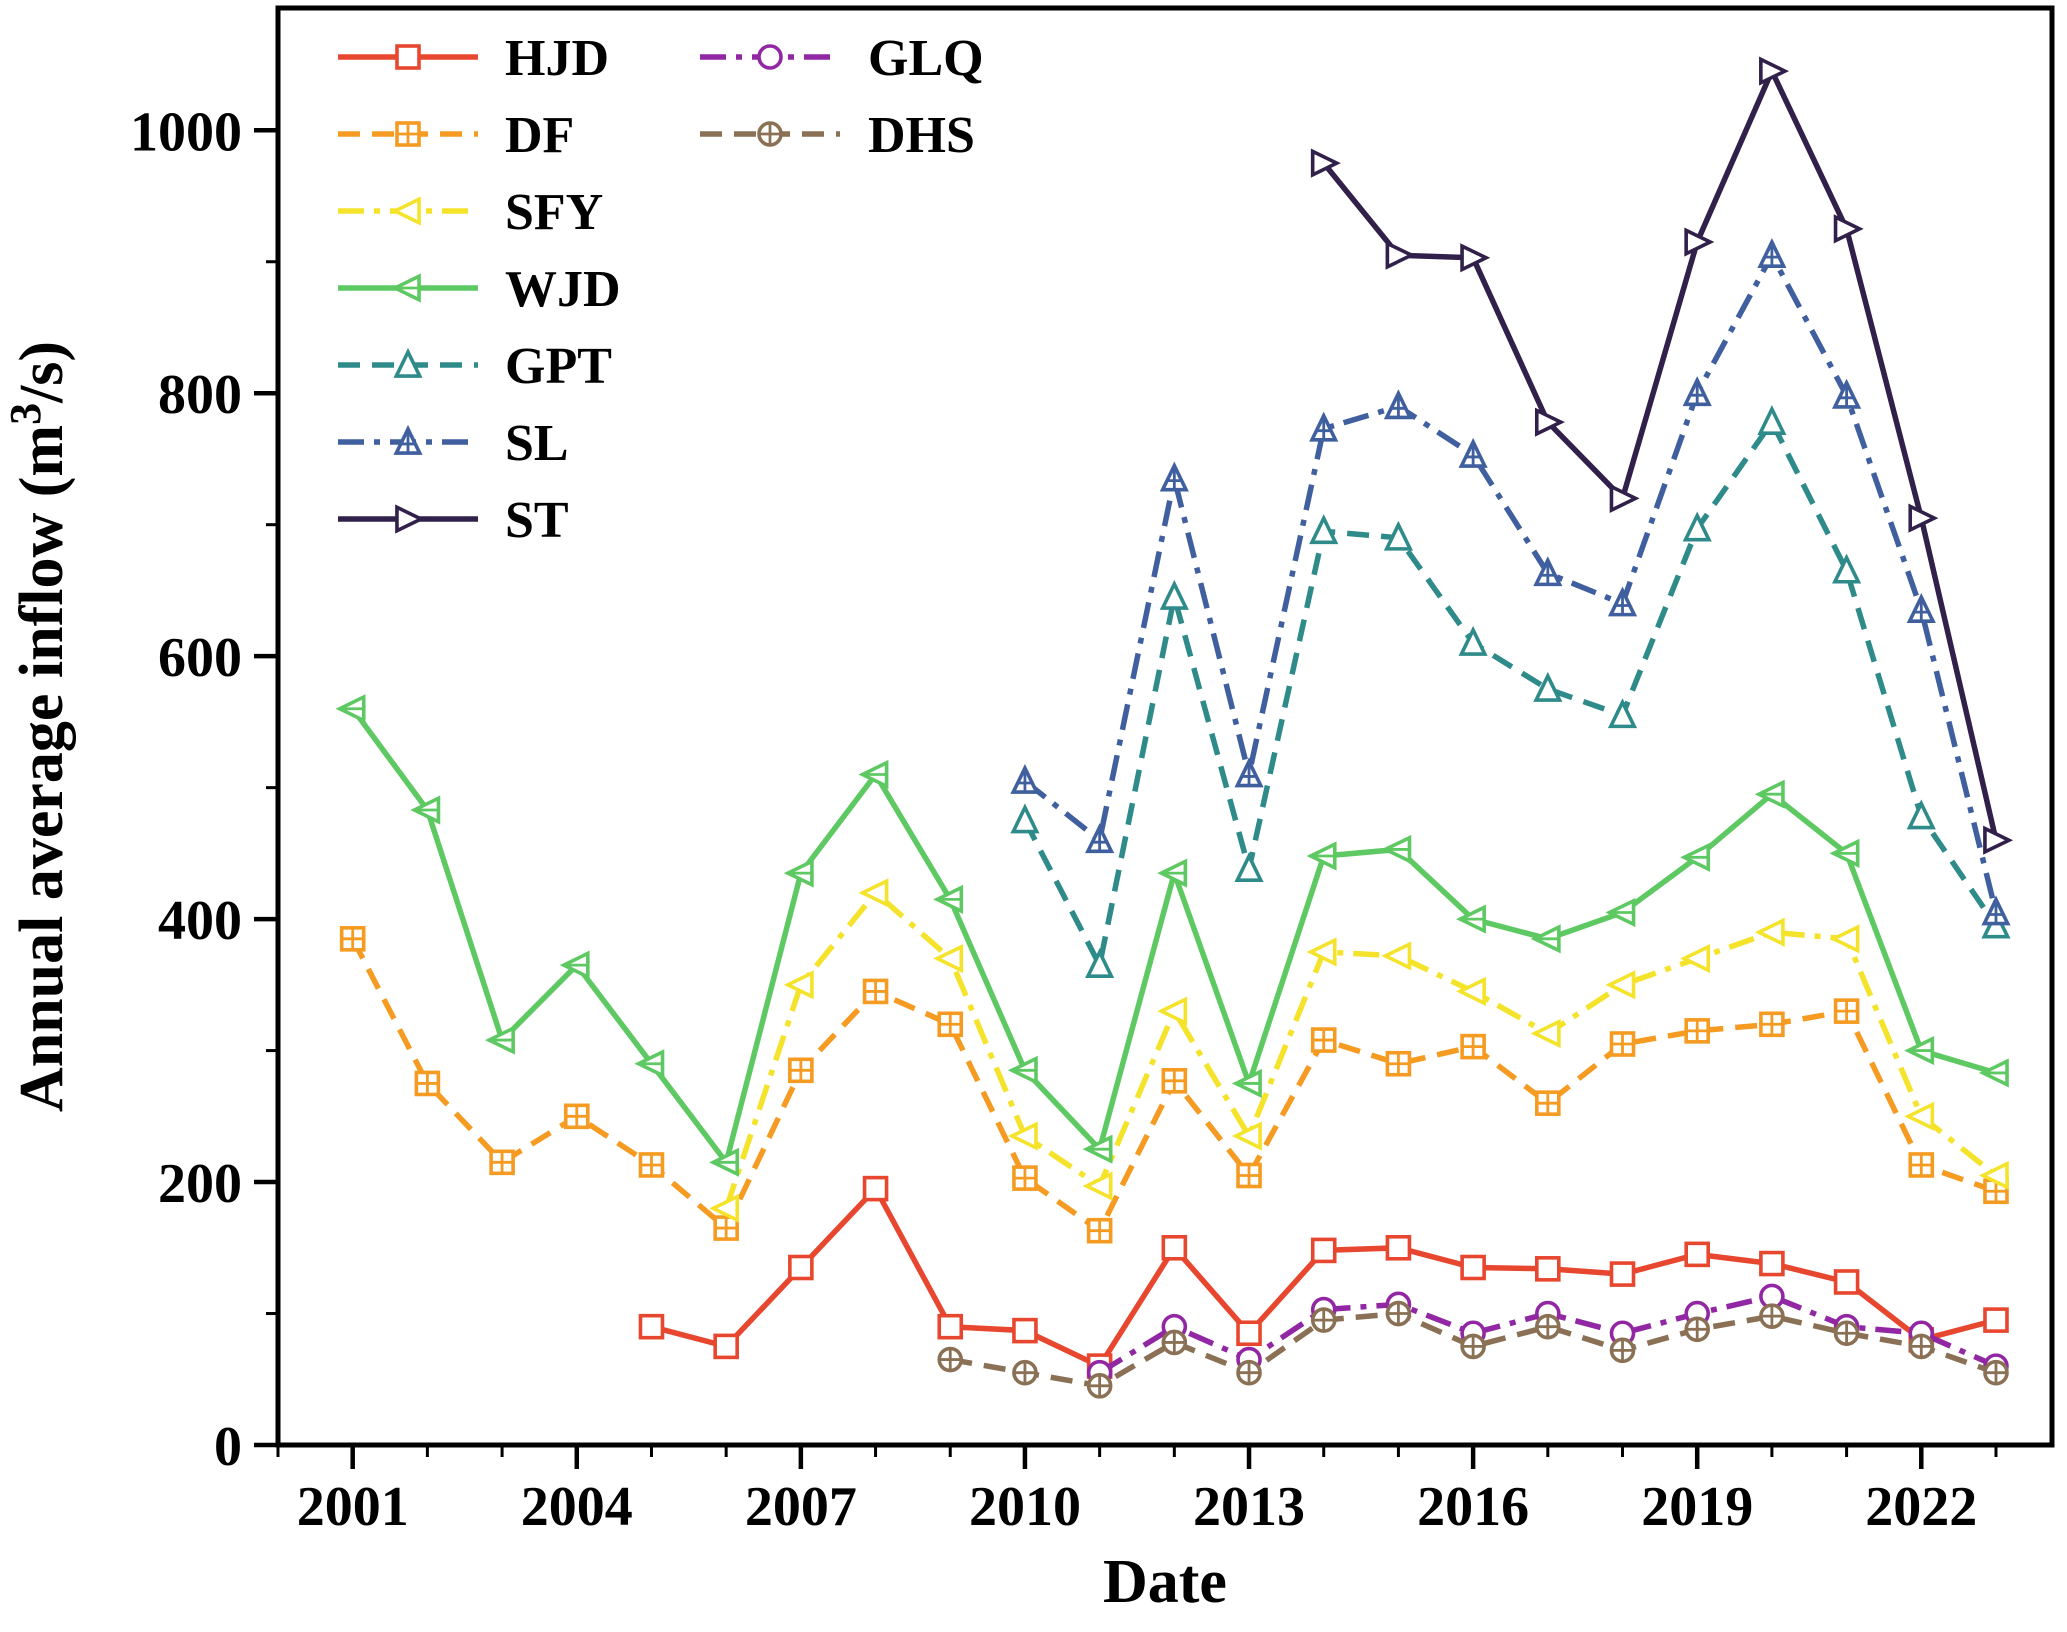 This screenshot has width=2067, height=1632. What do you see at coordinates (38, 726) in the screenshot?
I see `y-axis-title: Annual average inflow (m3/s)` at bounding box center [38, 726].